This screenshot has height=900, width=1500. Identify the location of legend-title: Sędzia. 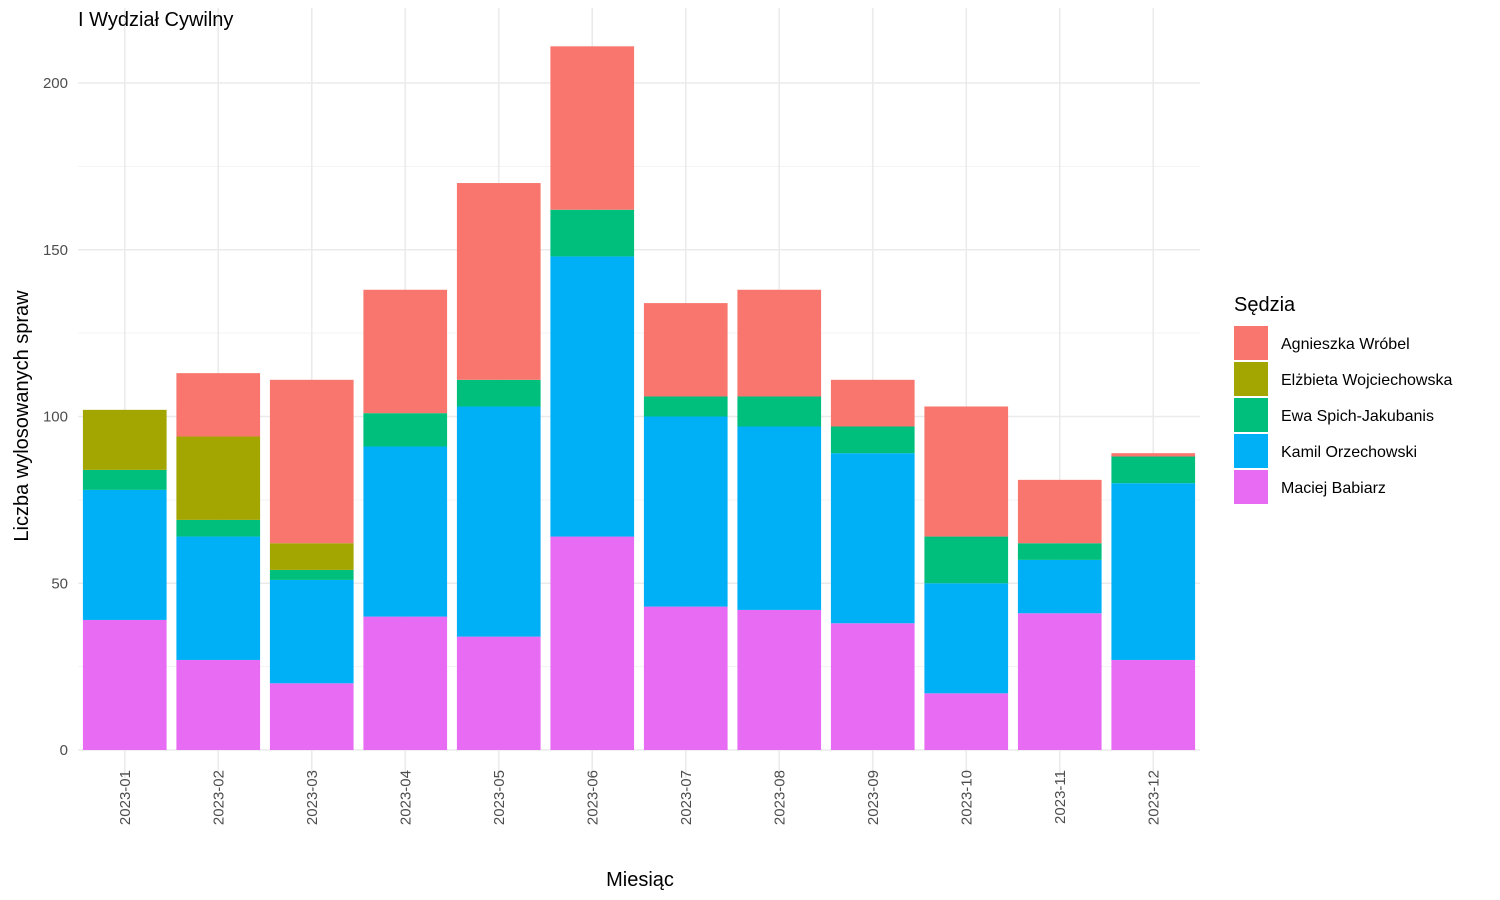
(1265, 305).